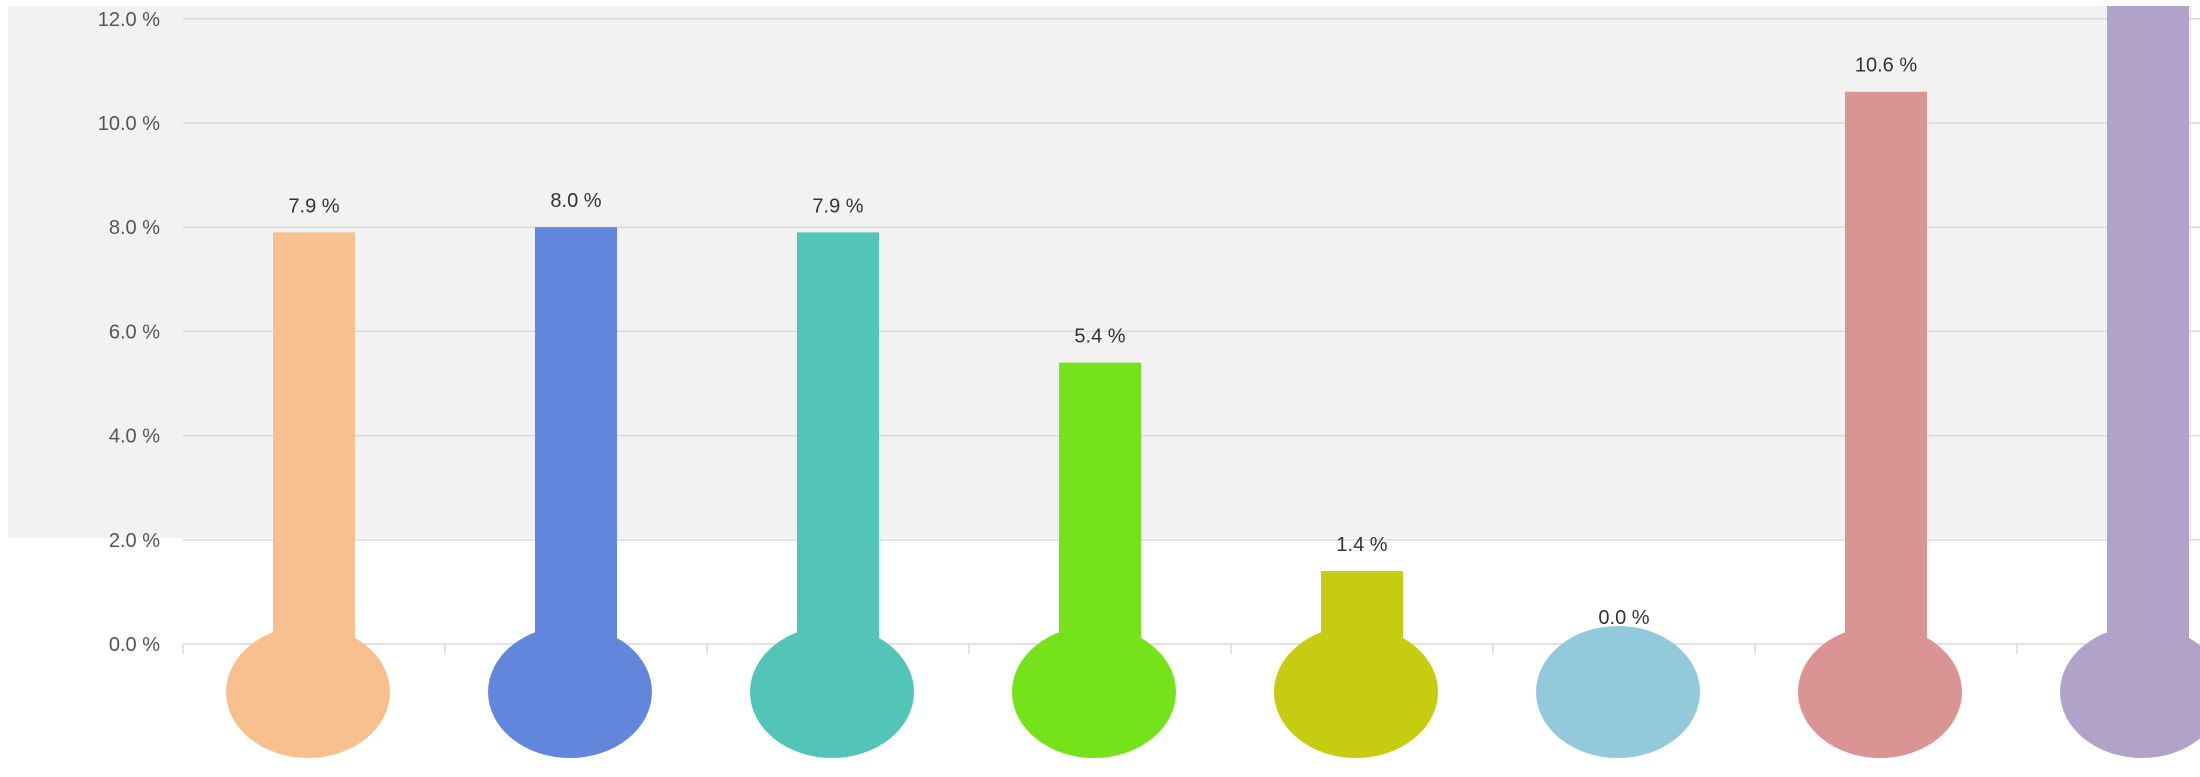 Image resolution: width=2200 pixels, height=777 pixels. What do you see at coordinates (1886, 66) in the screenshot?
I see `data-label: 10.6 %` at bounding box center [1886, 66].